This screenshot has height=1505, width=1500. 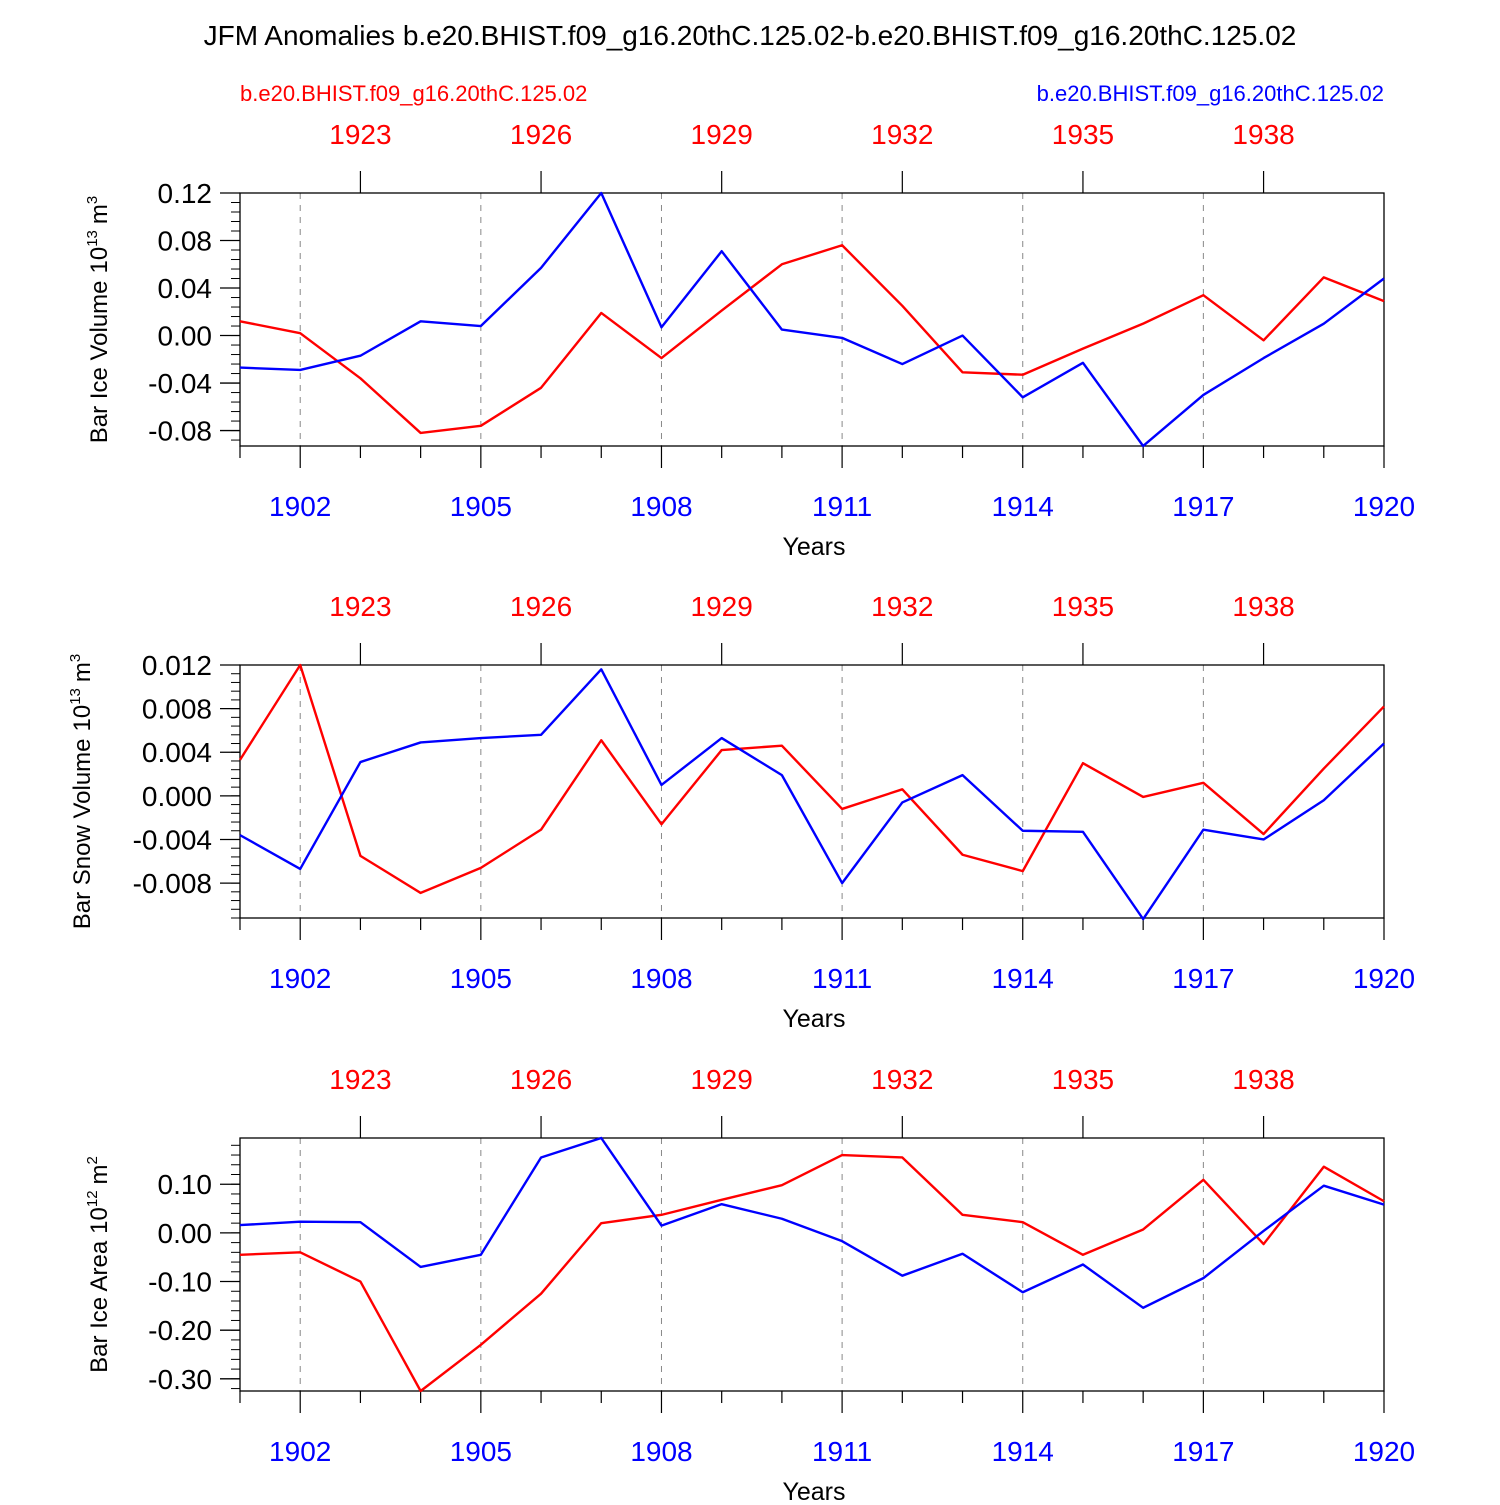 What do you see at coordinates (185, 1184) in the screenshot?
I see `y-tick-label: 0.10` at bounding box center [185, 1184].